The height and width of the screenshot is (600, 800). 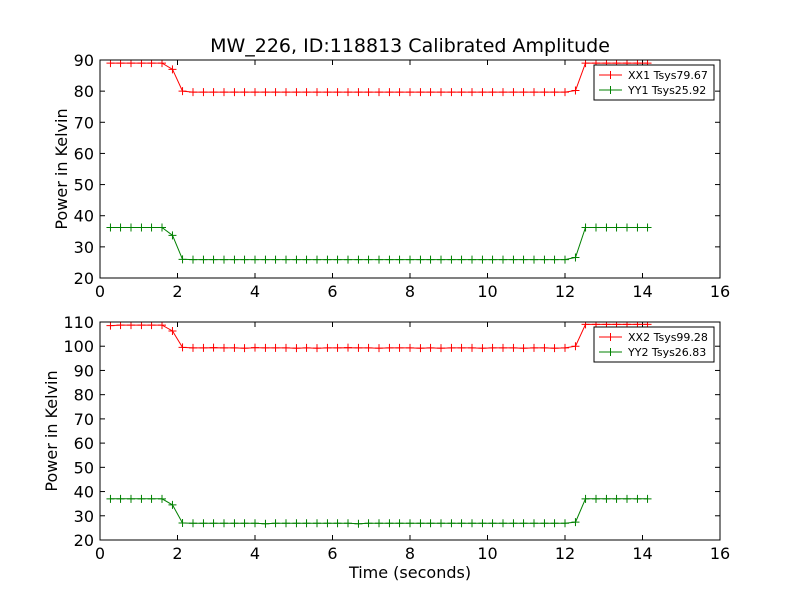 What do you see at coordinates (84, 419) in the screenshot?
I see `bottom-y-tick-label: 70` at bounding box center [84, 419].